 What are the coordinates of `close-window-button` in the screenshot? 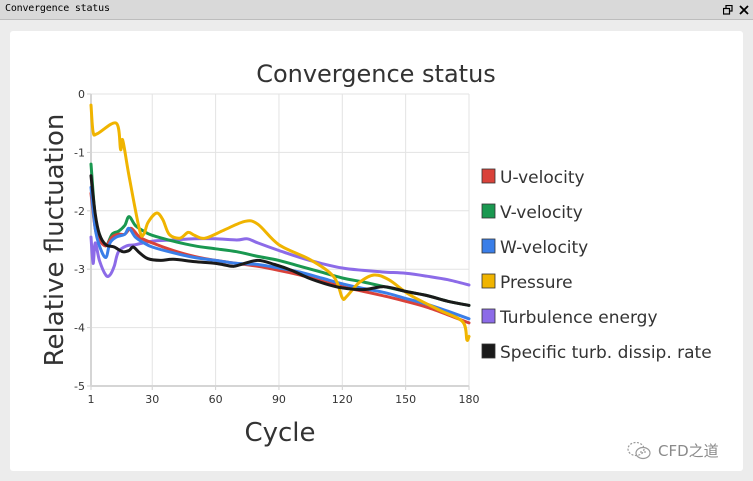 It's located at (744, 9).